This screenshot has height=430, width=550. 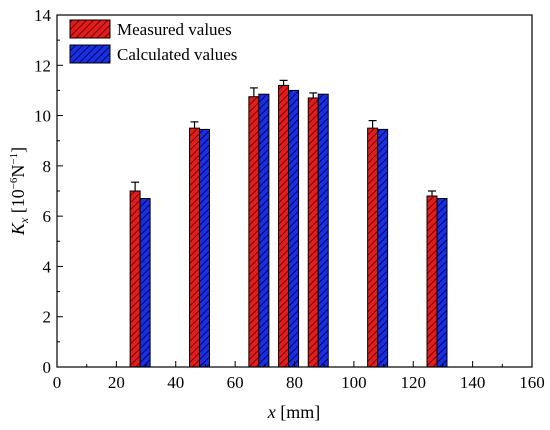 I want to click on legend-label-calculated-values: Calculated values, so click(x=177, y=54).